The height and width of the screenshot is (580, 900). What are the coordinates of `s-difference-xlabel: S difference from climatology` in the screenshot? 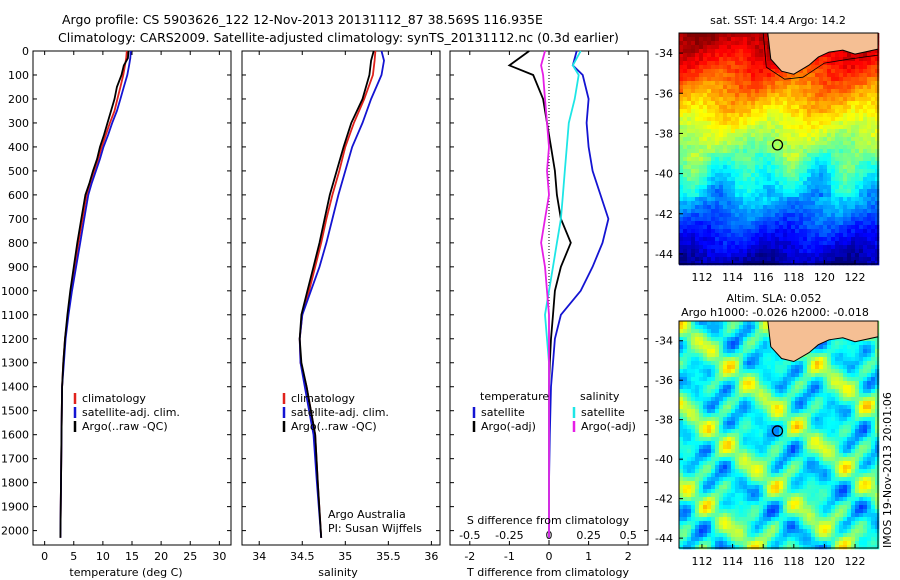 It's located at (548, 520).